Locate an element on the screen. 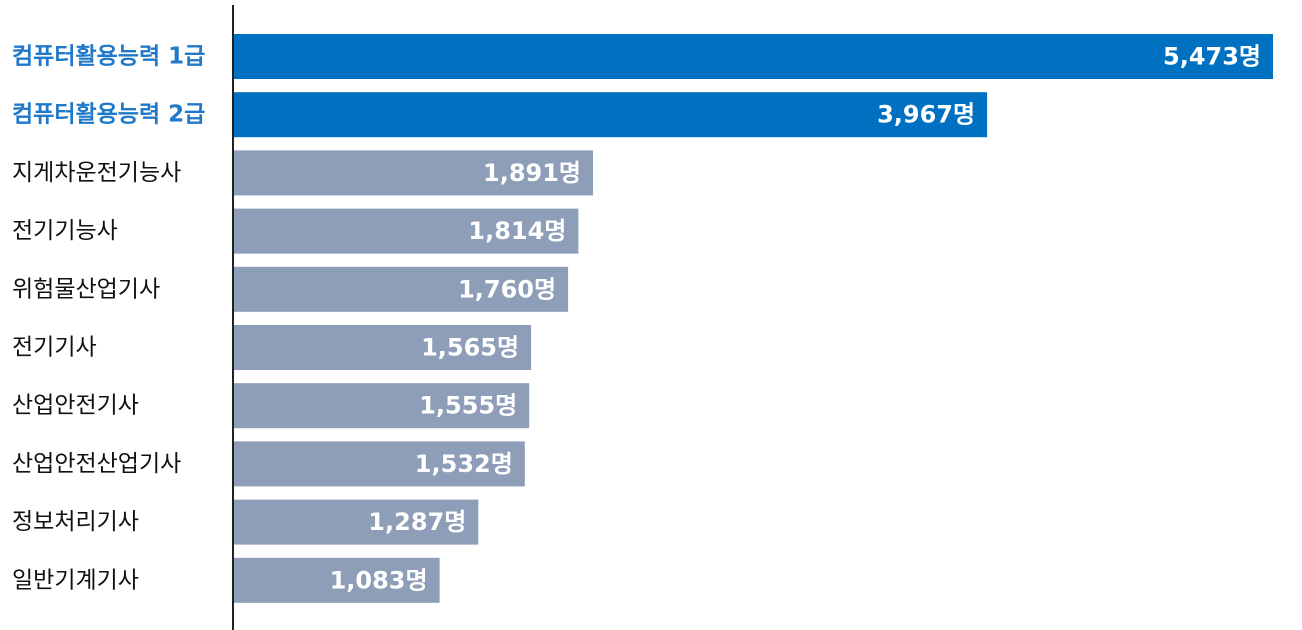 The height and width of the screenshot is (630, 1302). category-label: 전기기능사 is located at coordinates (65, 231).